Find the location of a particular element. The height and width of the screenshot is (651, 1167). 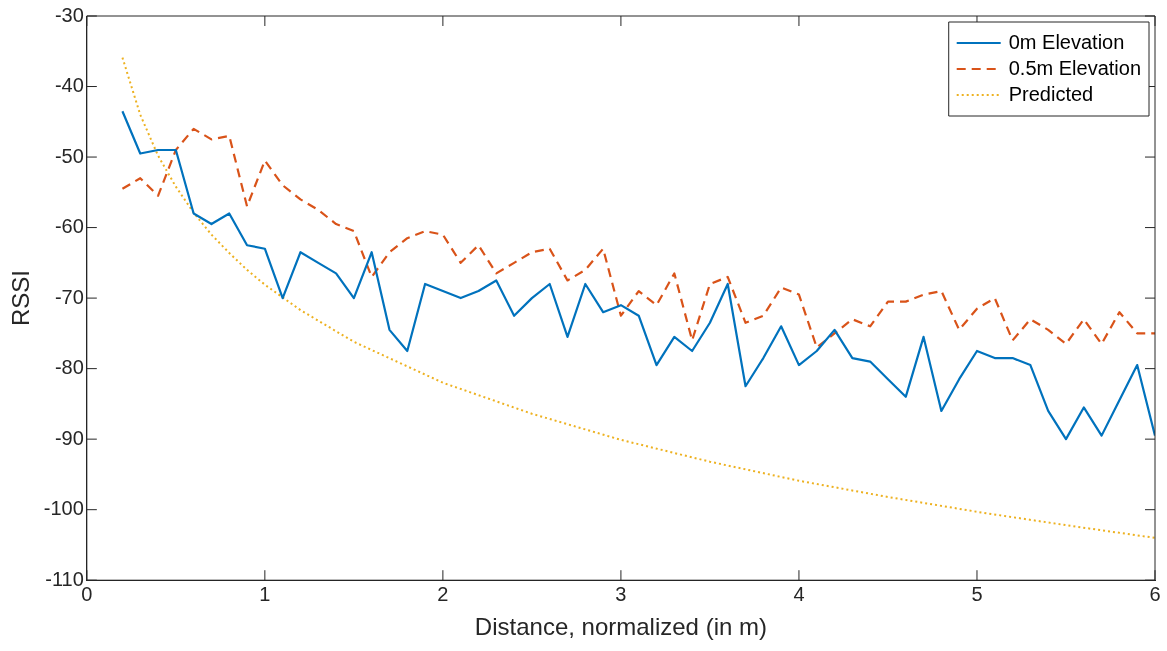

x-tick-label: 4 is located at coordinates (799, 593).